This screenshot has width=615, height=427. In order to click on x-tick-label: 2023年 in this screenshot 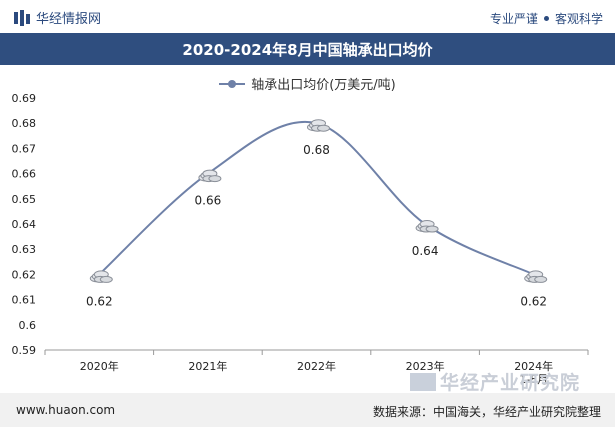, I will do `click(425, 366)`.